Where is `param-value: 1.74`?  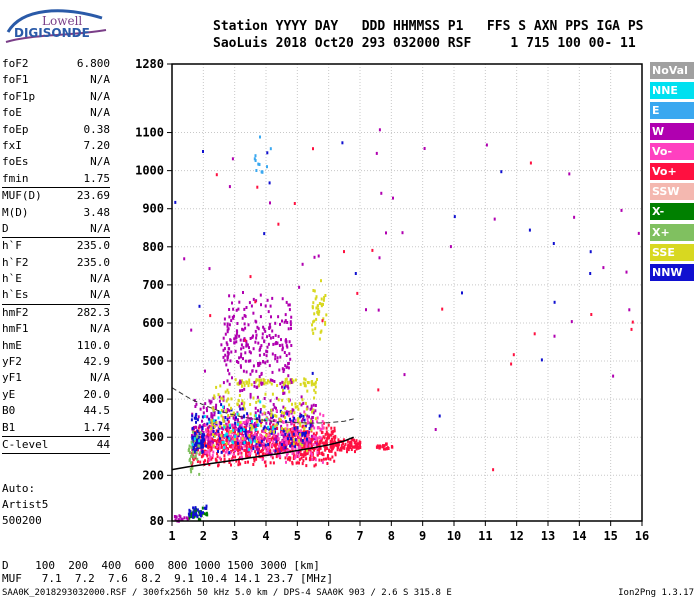 param-value: 1.74 is located at coordinates (97, 427).